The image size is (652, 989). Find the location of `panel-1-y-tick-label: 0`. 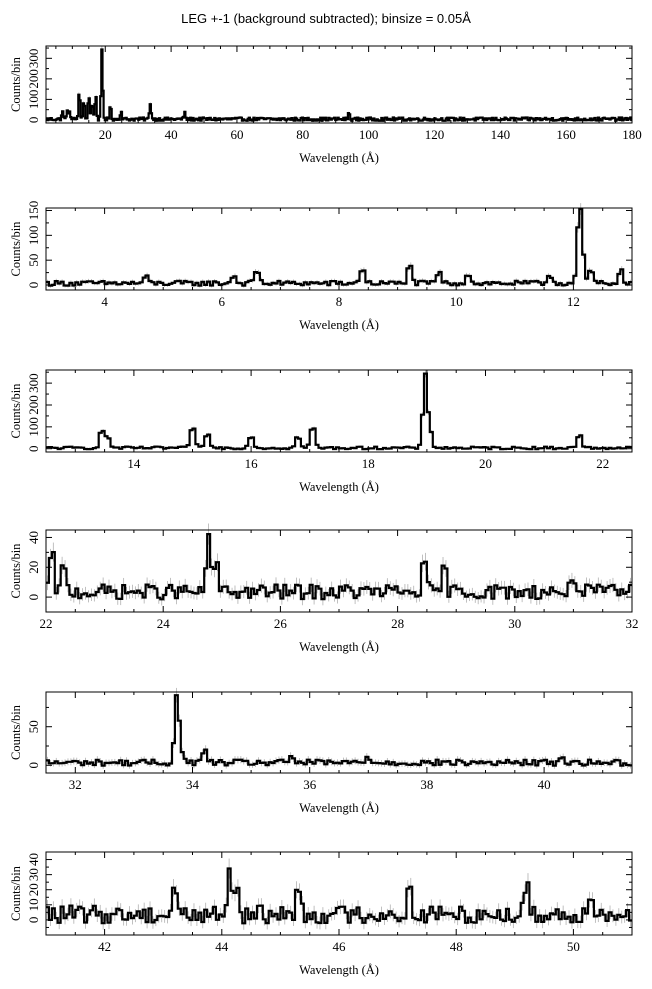

panel-1-y-tick-label: 0 is located at coordinates (33, 120).